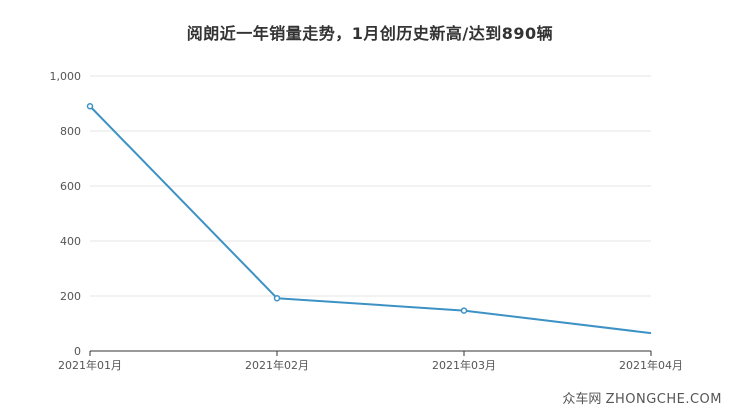 The height and width of the screenshot is (417, 740). I want to click on watermark-en: ZHONGCHE.COM, so click(663, 399).